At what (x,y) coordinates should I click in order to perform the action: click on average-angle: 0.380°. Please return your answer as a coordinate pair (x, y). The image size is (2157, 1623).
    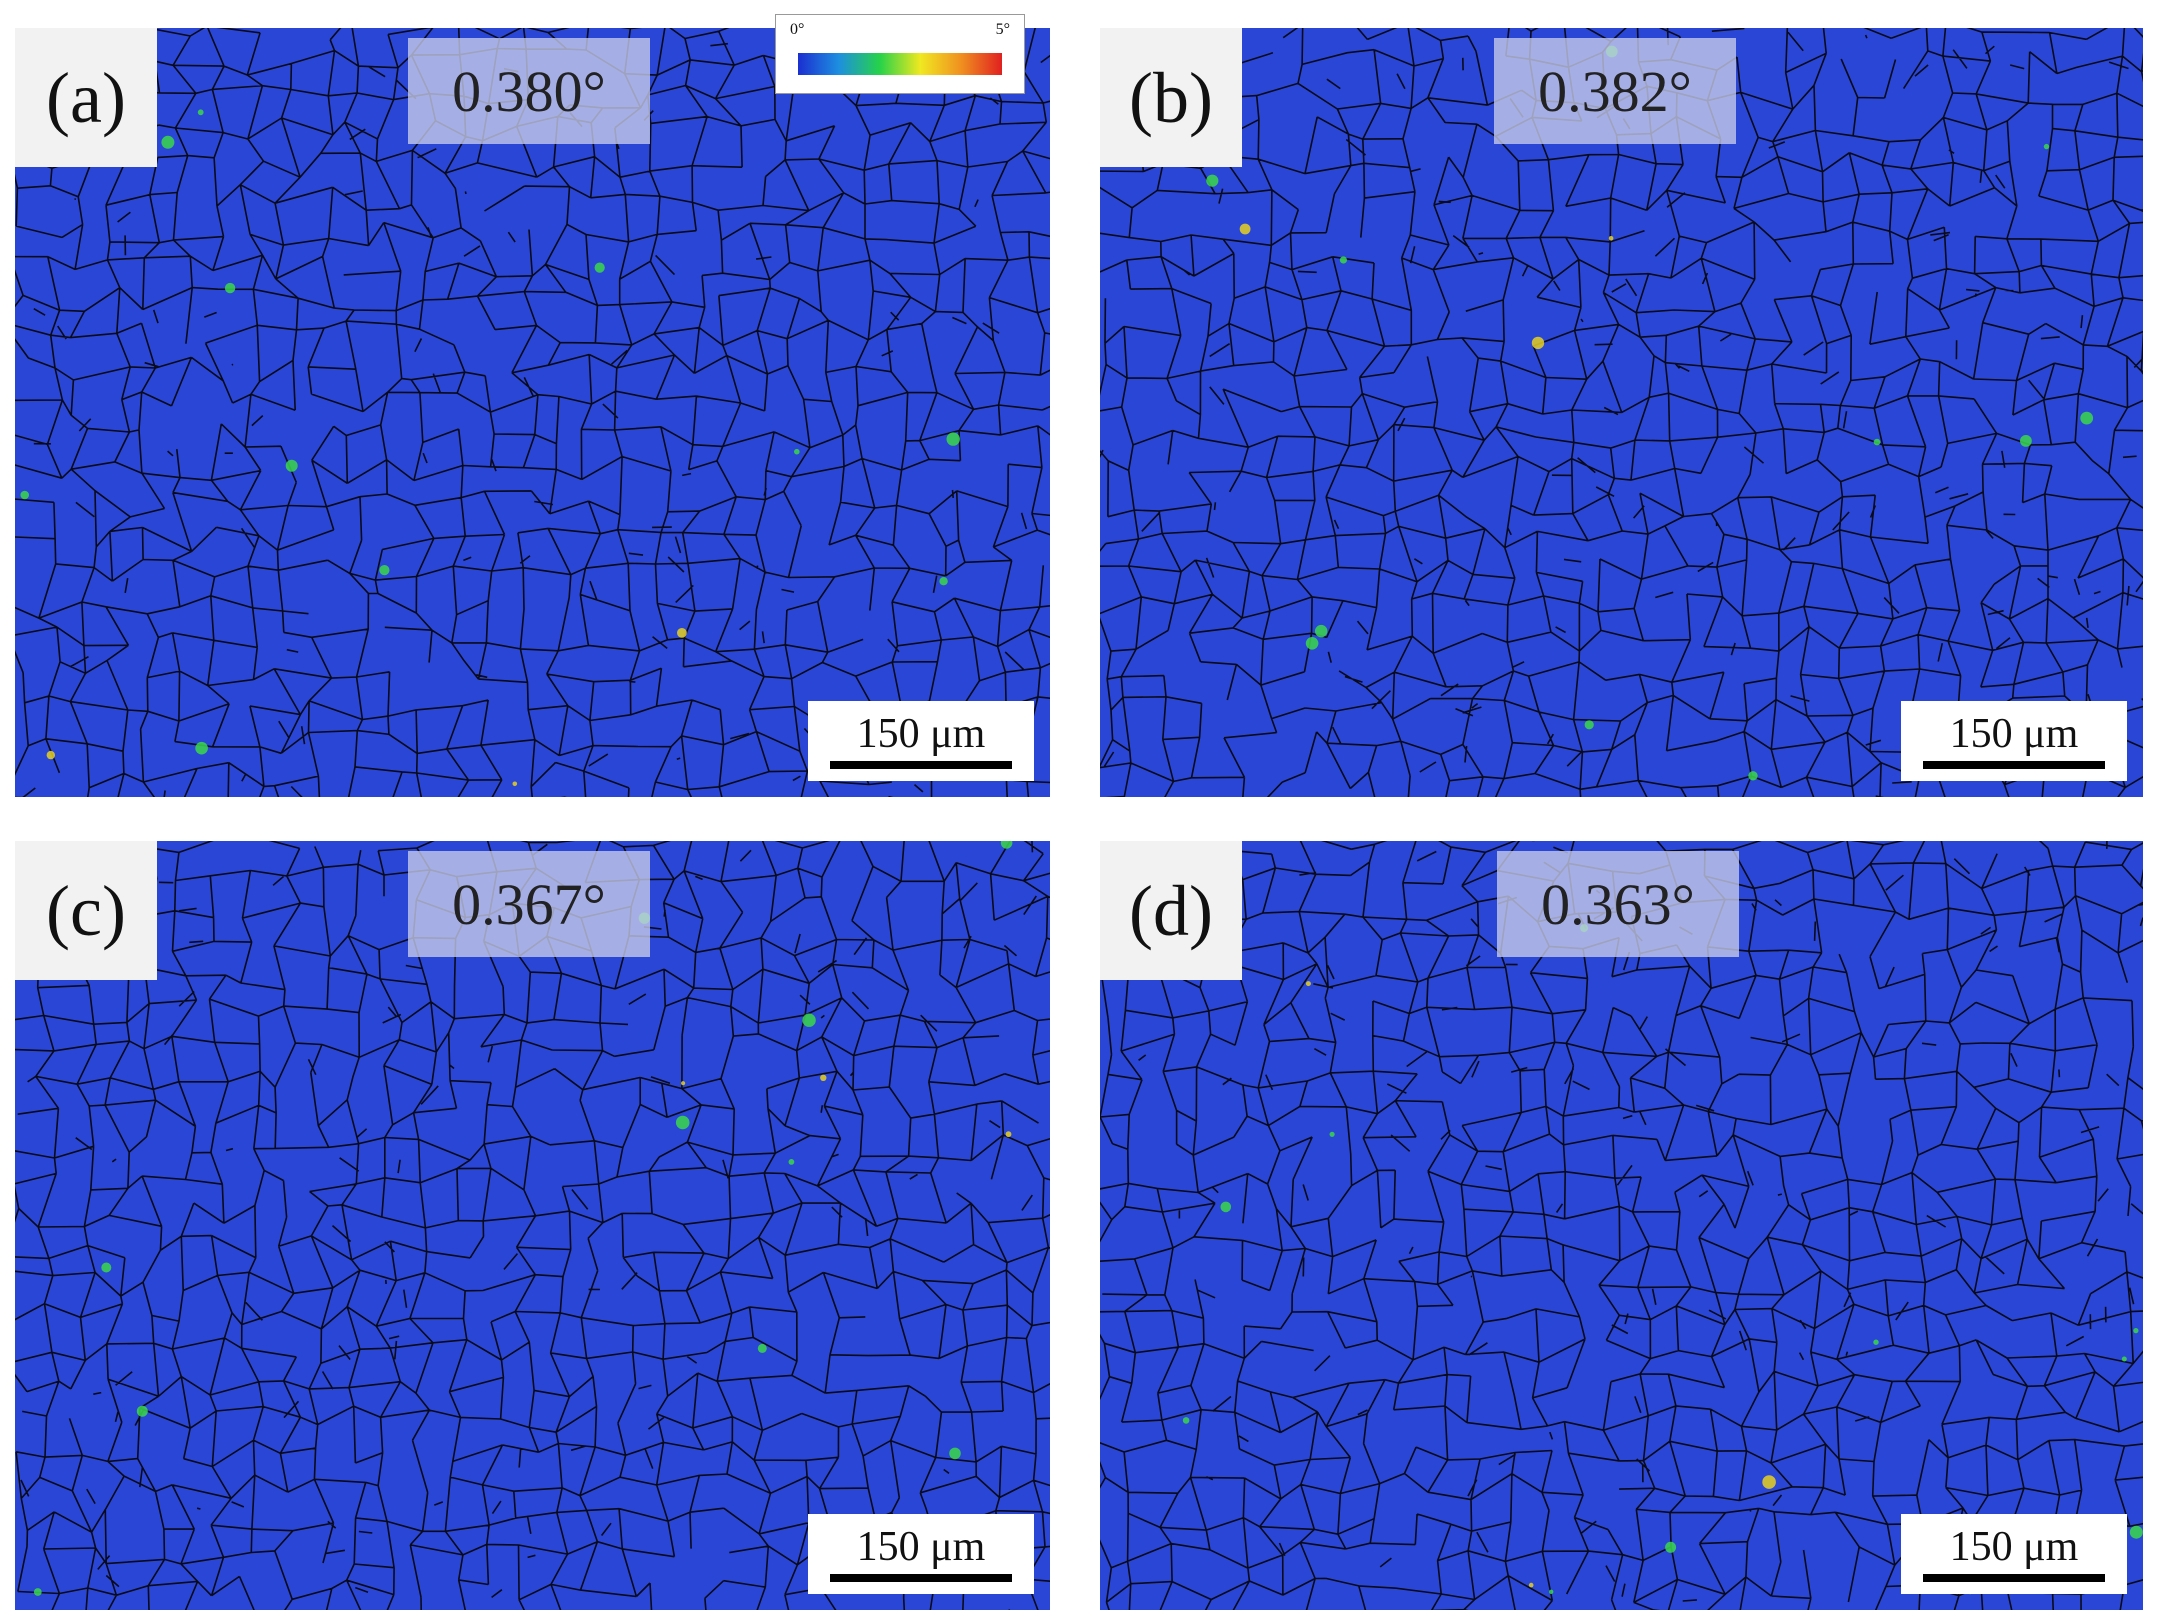
    Looking at the image, I should click on (529, 91).